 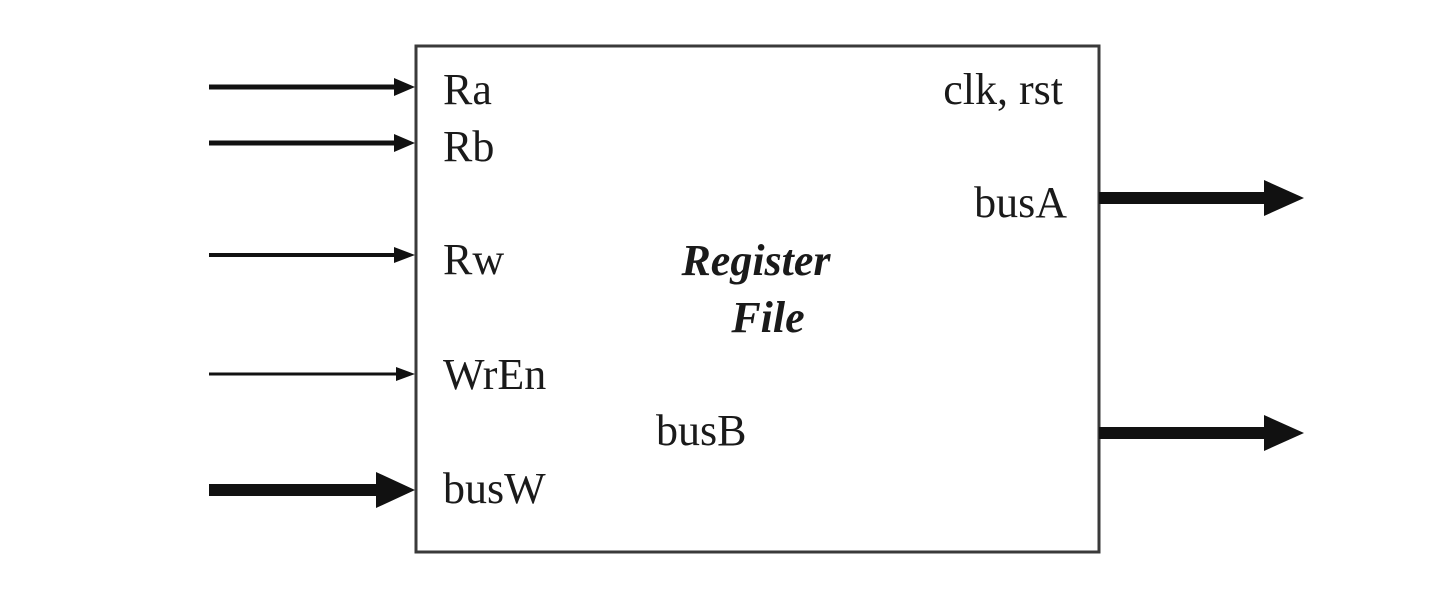 I want to click on input-busw-arrow, so click(x=312, y=490).